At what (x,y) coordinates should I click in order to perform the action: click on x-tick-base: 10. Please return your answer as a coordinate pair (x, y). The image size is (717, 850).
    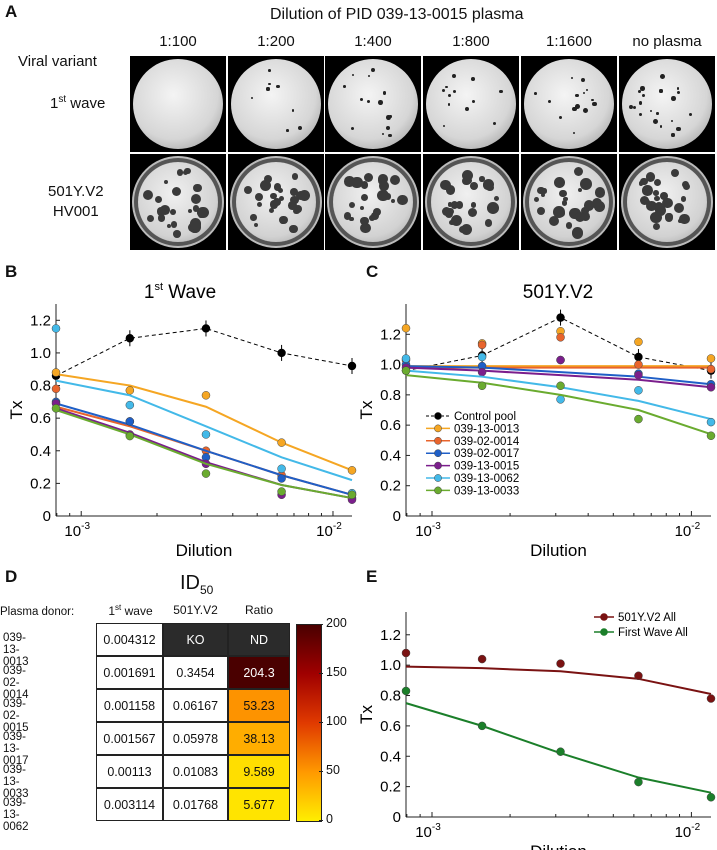
    Looking at the image, I should click on (324, 531).